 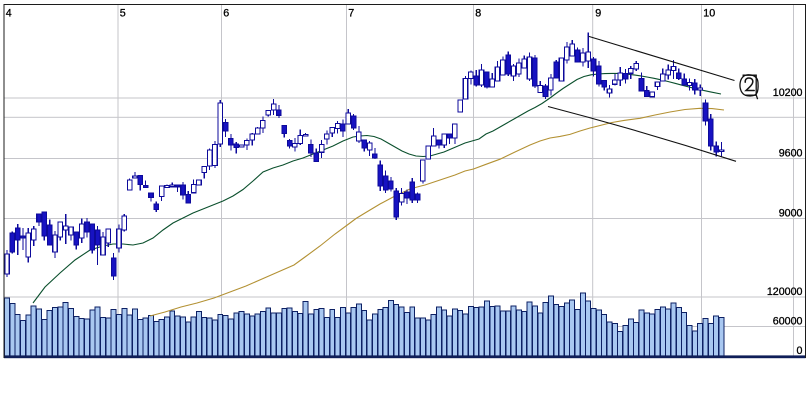 I want to click on svg-text: 8, so click(x=478, y=13).